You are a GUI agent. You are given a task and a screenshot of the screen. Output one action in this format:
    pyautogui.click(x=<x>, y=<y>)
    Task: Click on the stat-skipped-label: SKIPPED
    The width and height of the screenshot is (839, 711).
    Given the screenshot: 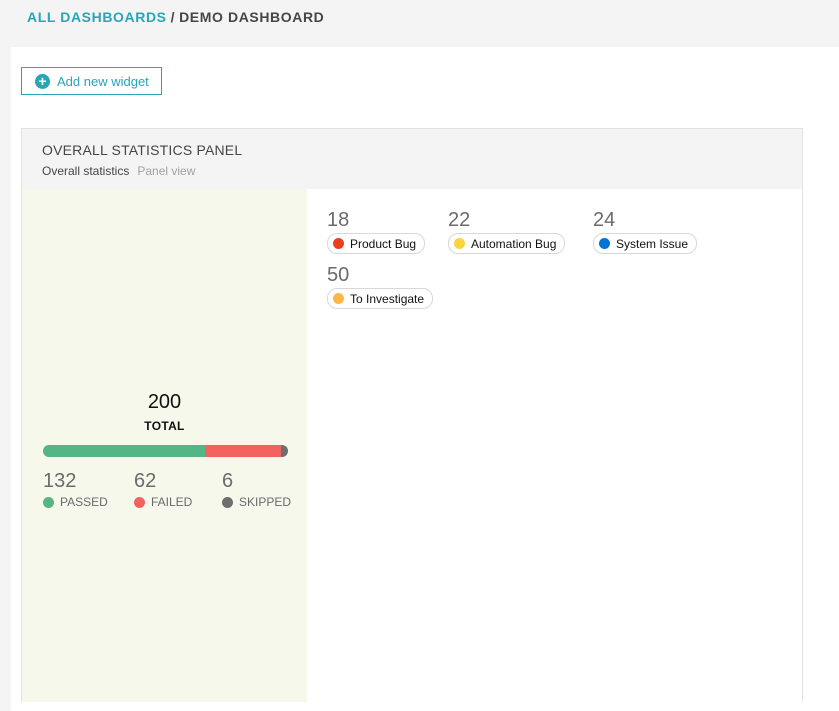 What is the action you would take?
    pyautogui.click(x=265, y=502)
    